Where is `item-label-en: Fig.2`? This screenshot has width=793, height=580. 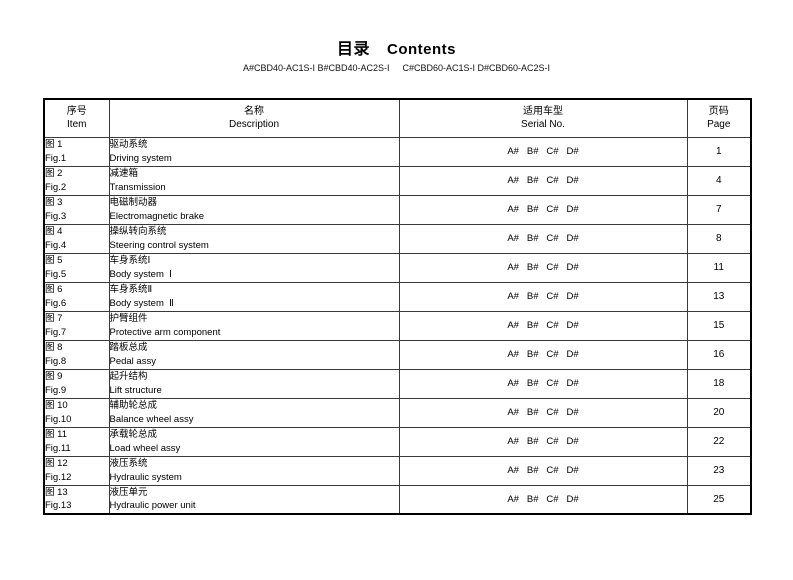 item-label-en: Fig.2 is located at coordinates (56, 187).